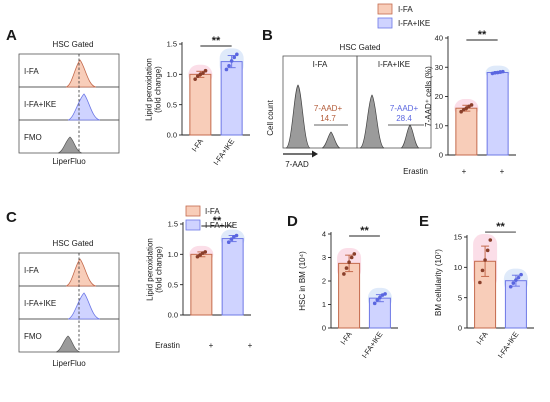  I want to click on gate-label-ike: 7-AAD+, so click(404, 108).